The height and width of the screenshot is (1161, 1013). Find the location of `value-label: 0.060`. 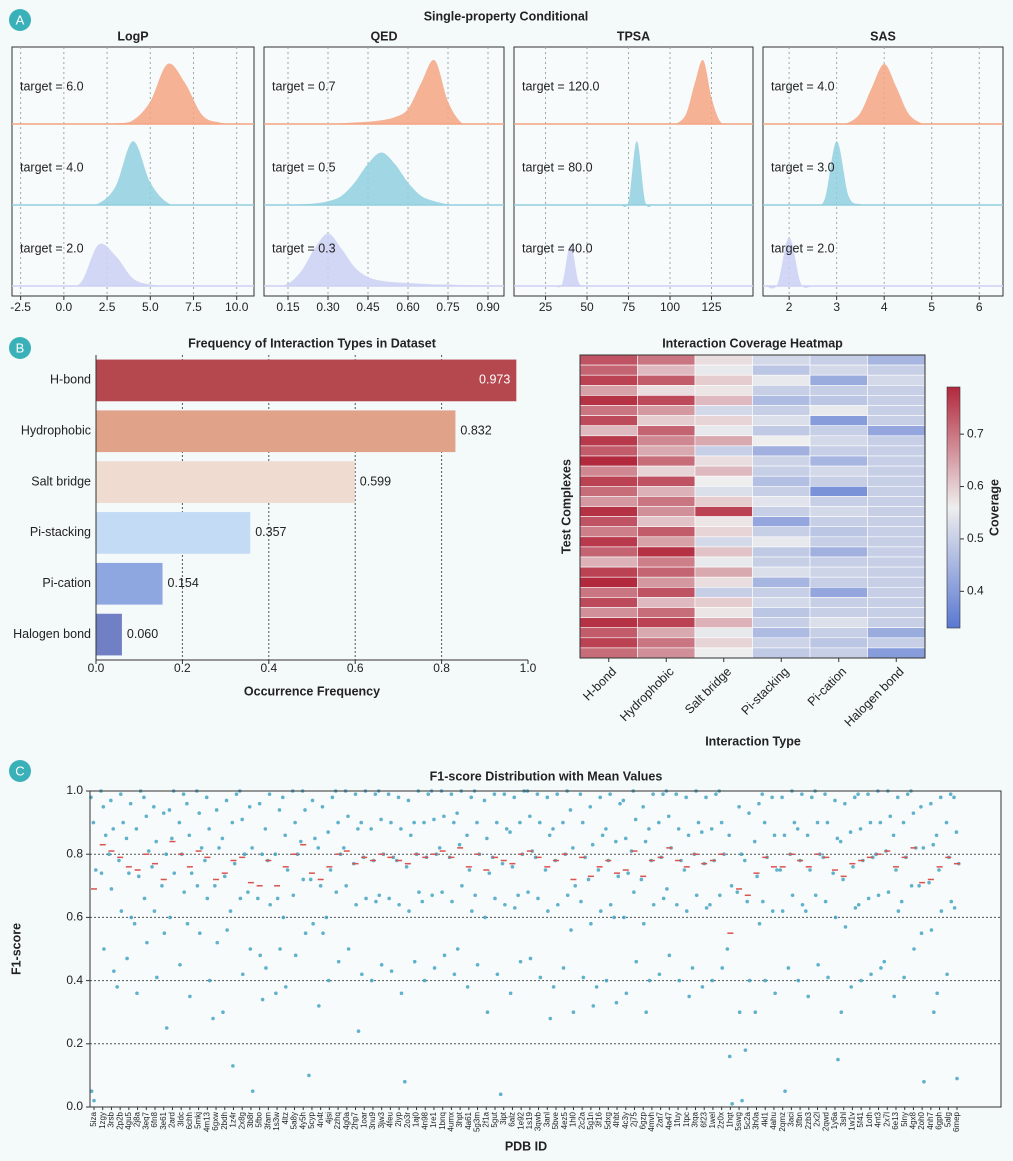

value-label: 0.060 is located at coordinates (142, 634).